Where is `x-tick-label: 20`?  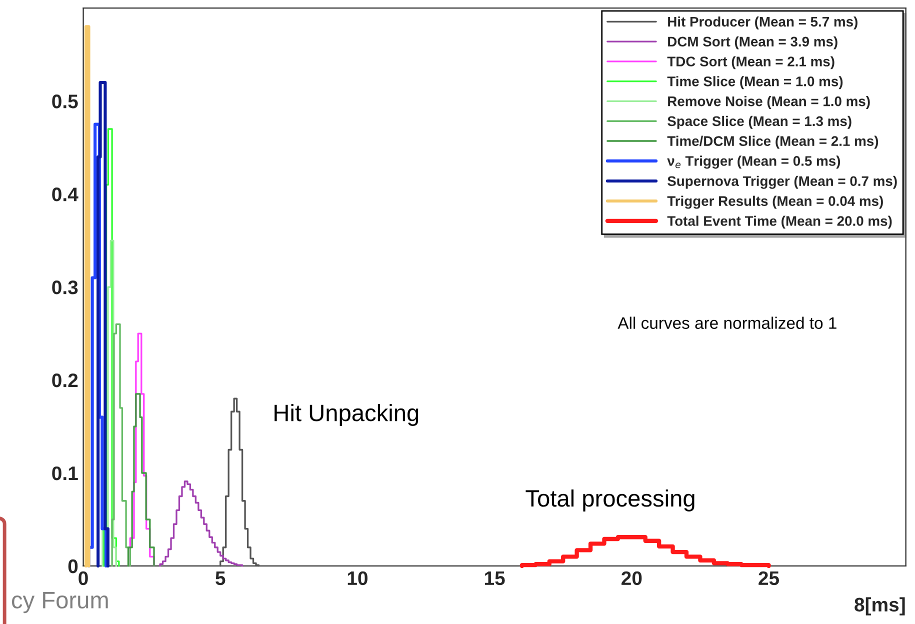
x-tick-label: 20 is located at coordinates (632, 578).